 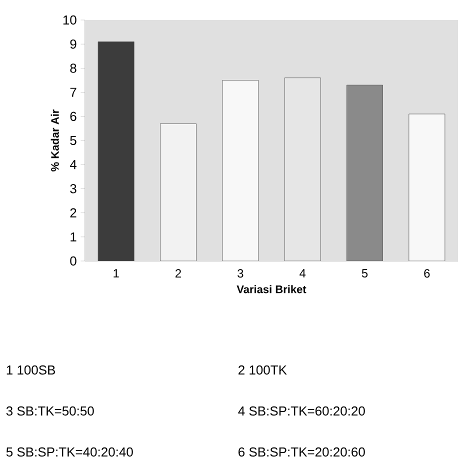 I want to click on text: 2 100TK, so click(x=262, y=370).